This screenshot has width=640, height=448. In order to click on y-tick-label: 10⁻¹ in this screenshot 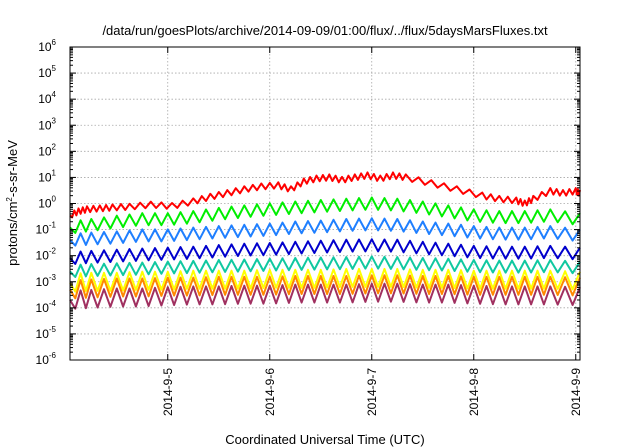, I will do `click(46, 229)`.